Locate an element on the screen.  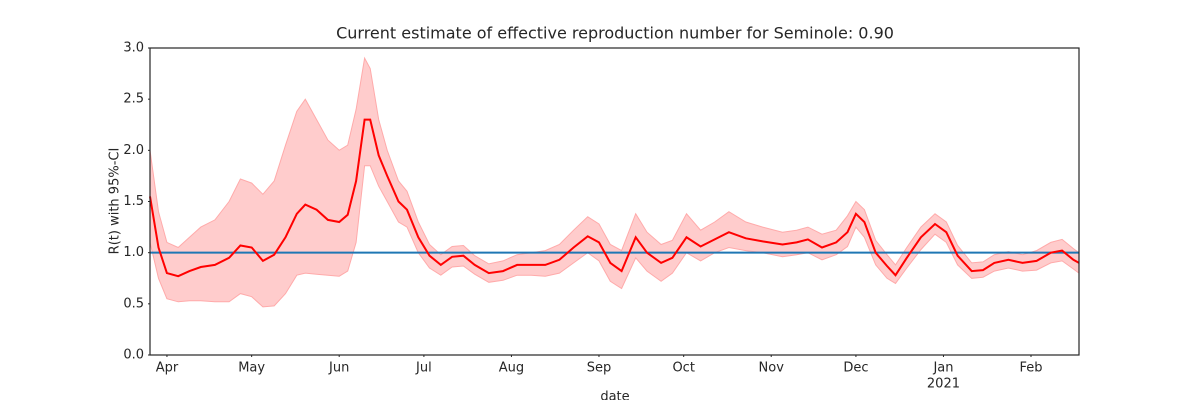
x-tick-label: Aug is located at coordinates (511, 368).